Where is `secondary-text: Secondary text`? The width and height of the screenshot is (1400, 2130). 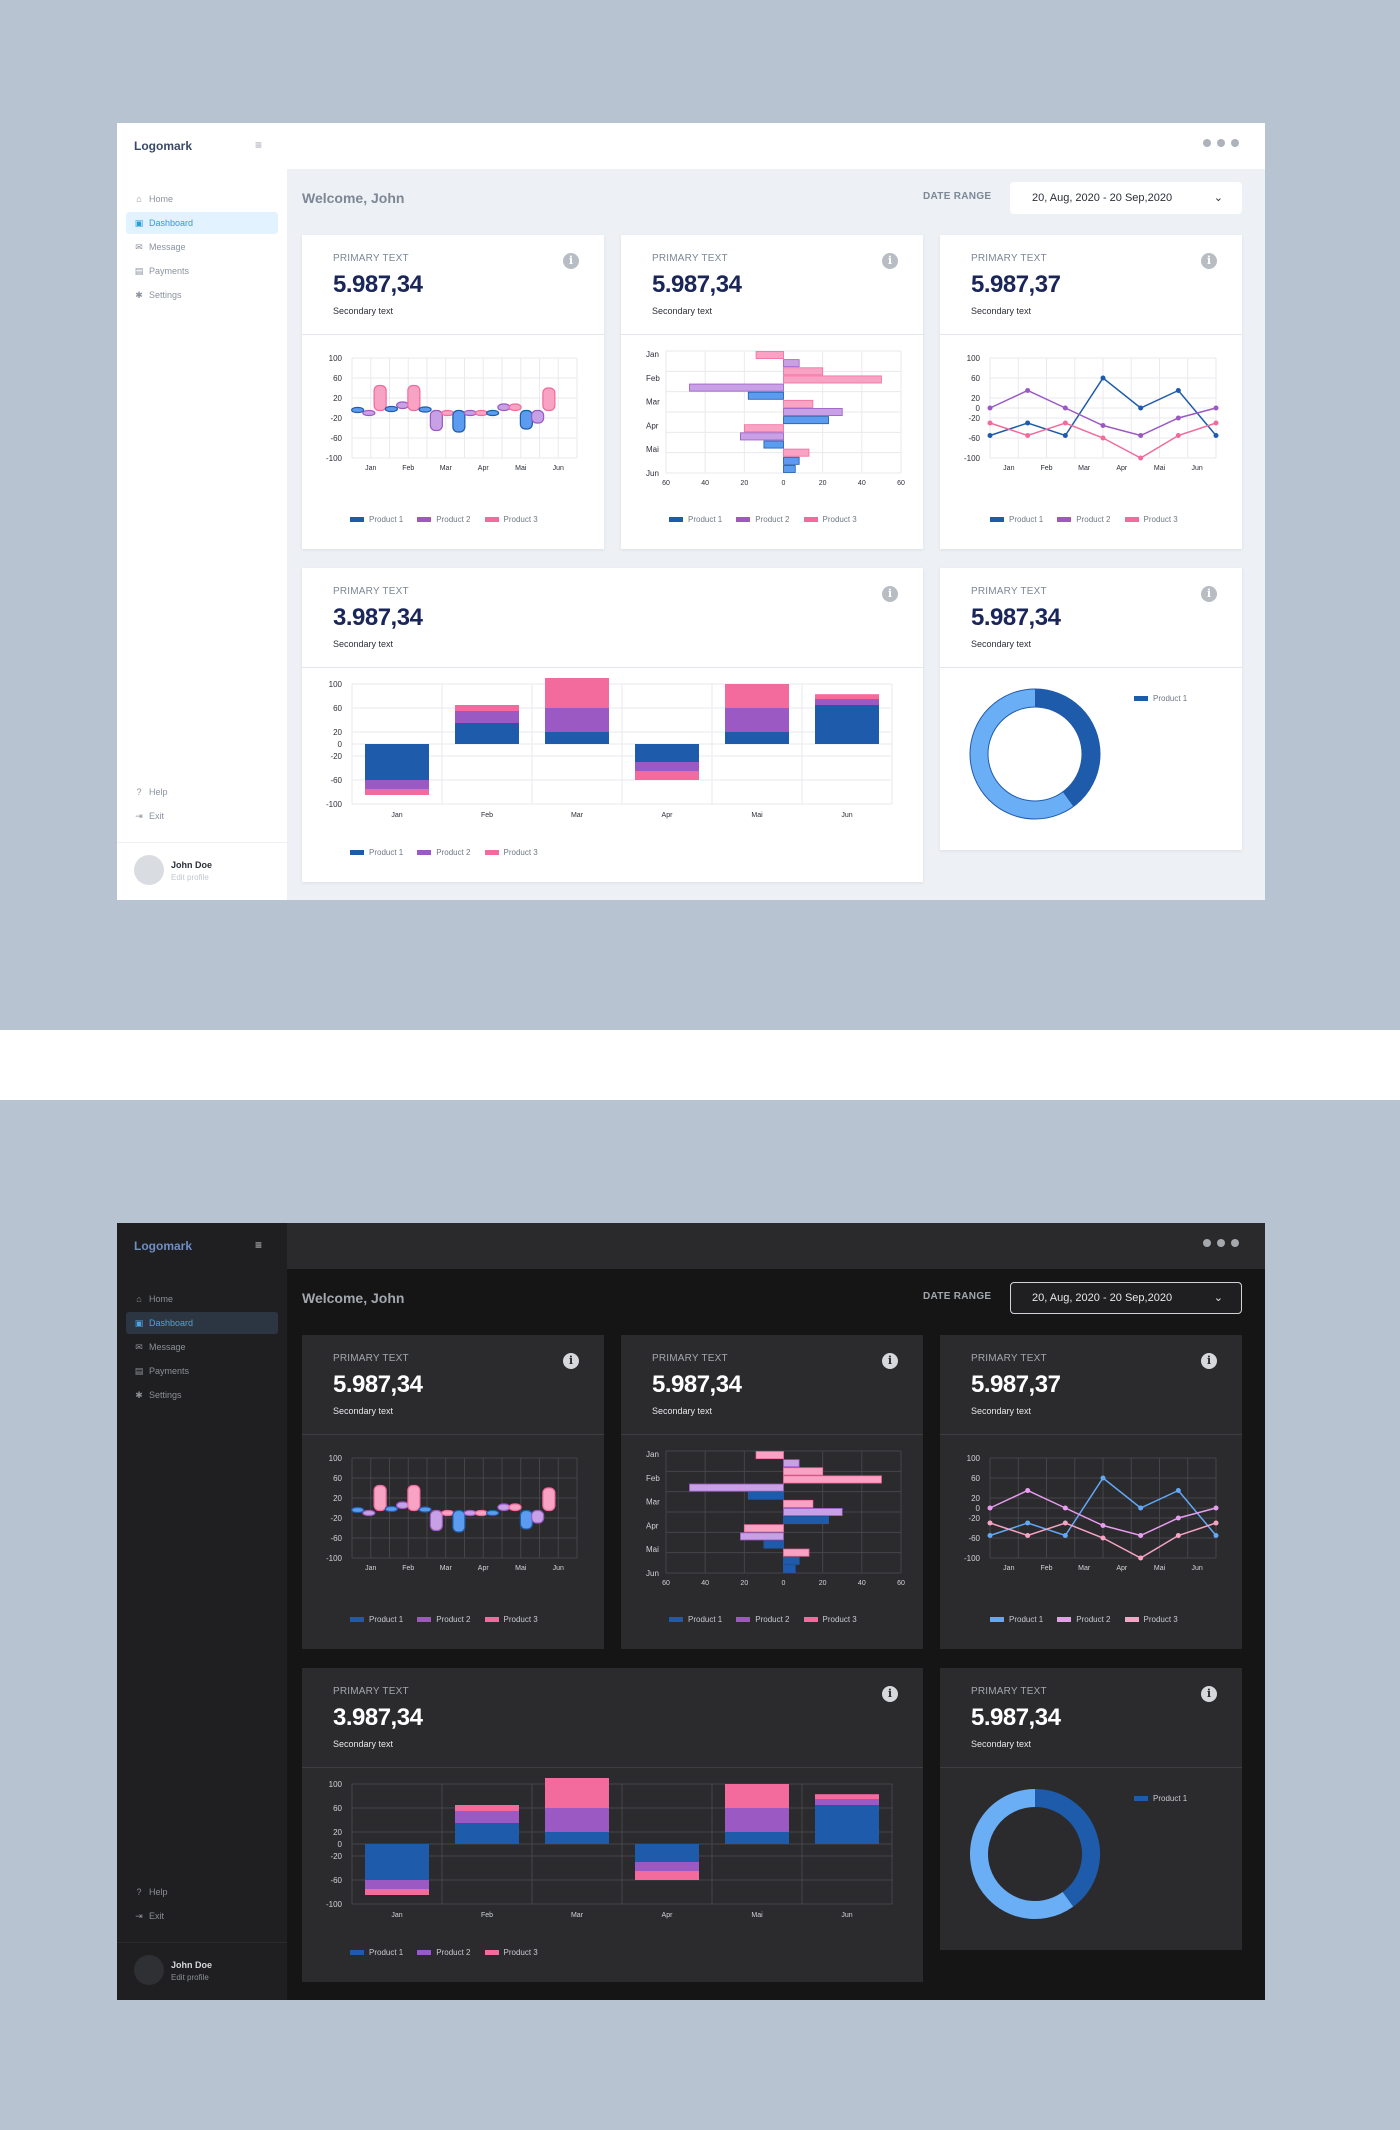
secondary-text: Secondary text is located at coordinates (363, 311).